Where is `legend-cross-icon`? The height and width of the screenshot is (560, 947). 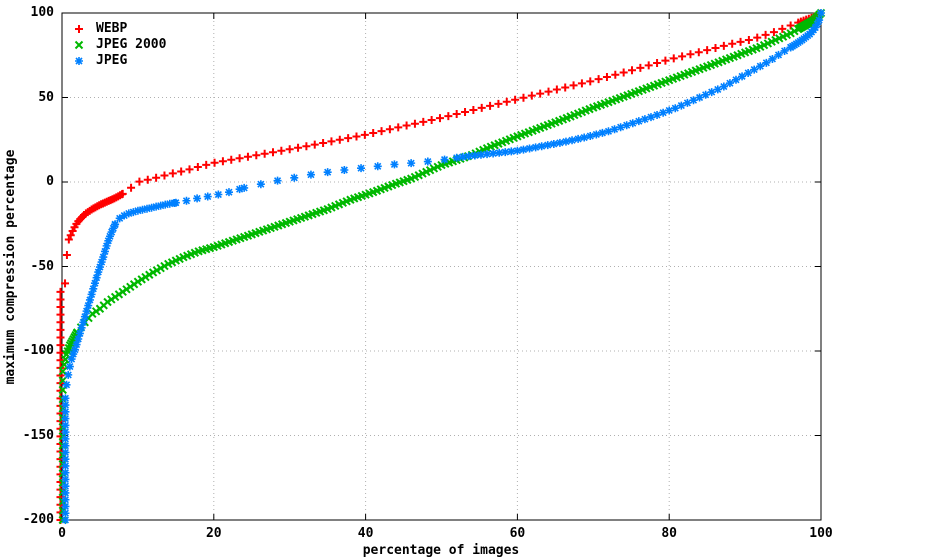
legend-cross-icon is located at coordinates (79, 45).